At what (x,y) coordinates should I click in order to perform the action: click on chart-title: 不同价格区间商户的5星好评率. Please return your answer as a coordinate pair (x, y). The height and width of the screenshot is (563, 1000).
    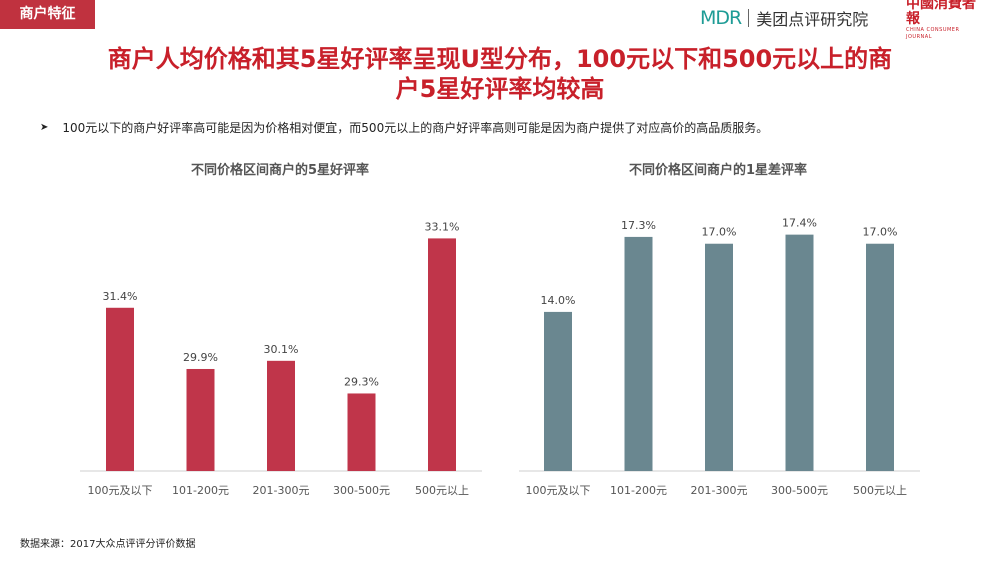
    Looking at the image, I should click on (280, 170).